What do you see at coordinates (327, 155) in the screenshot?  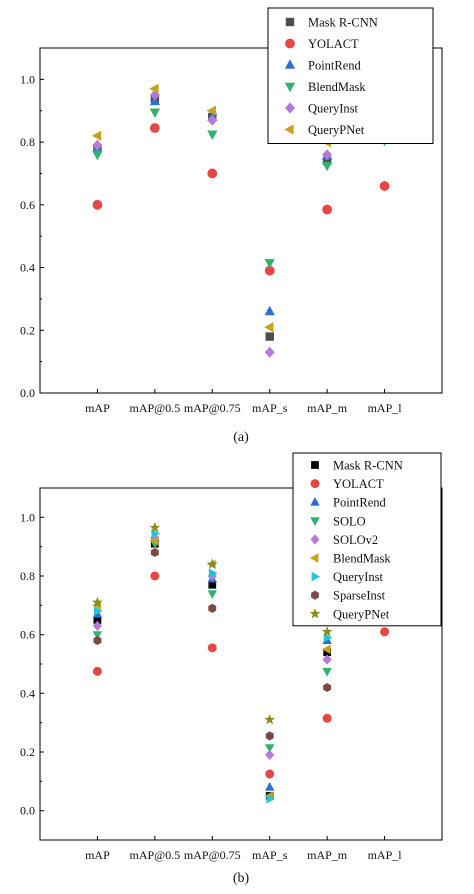 I see `point-queryinst-map-m` at bounding box center [327, 155].